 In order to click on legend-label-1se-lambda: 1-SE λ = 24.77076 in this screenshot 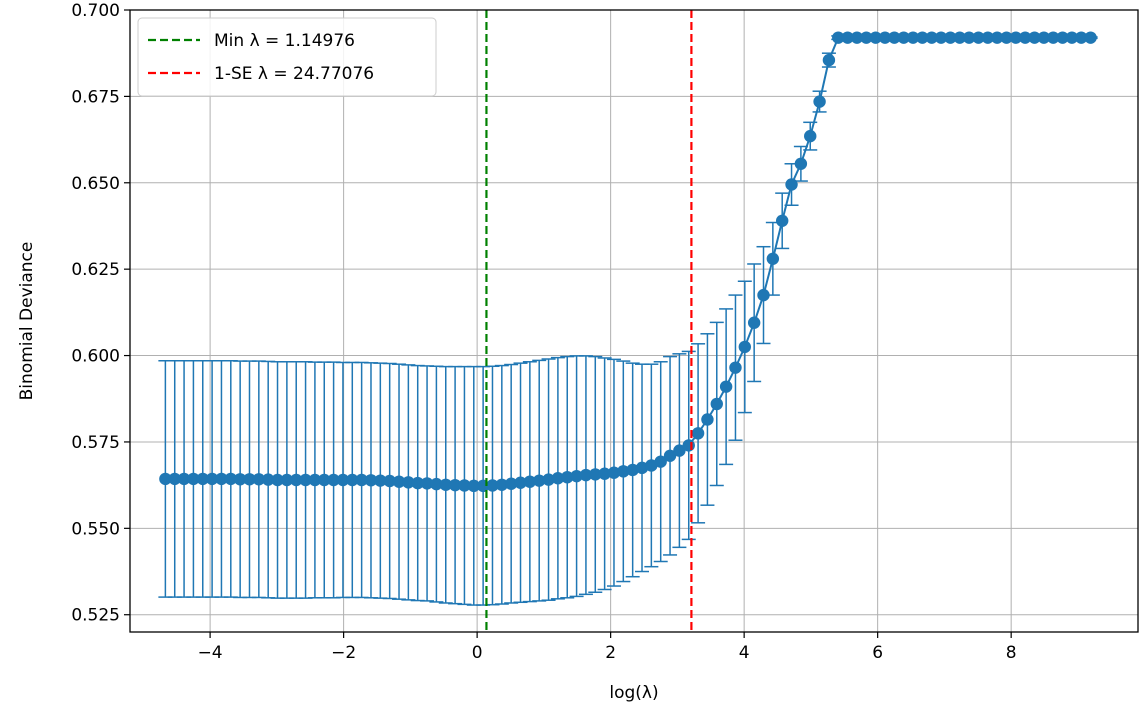, I will do `click(294, 74)`.